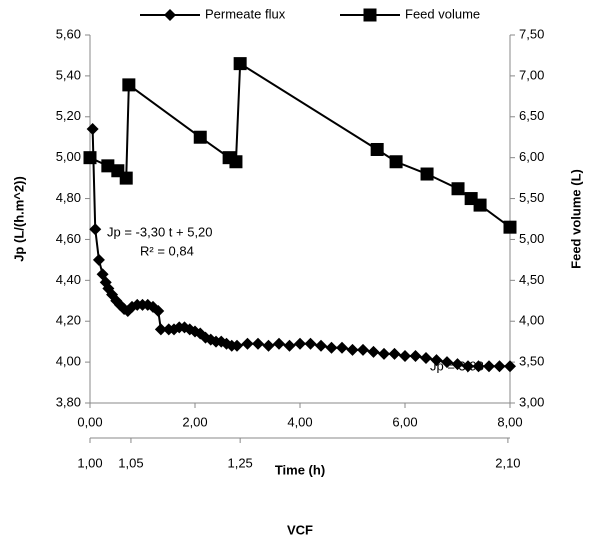  I want to click on y-tick-label: 5,00, so click(68, 156).